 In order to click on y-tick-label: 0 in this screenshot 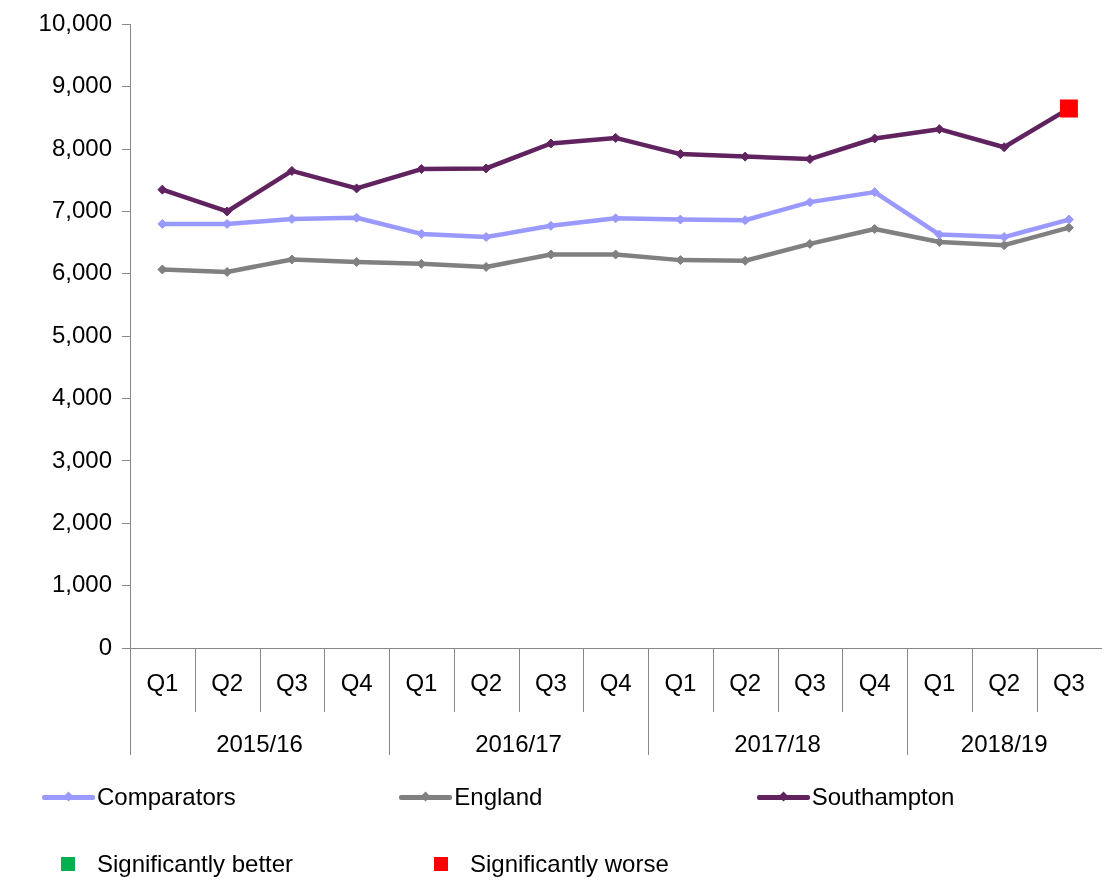, I will do `click(105, 646)`.